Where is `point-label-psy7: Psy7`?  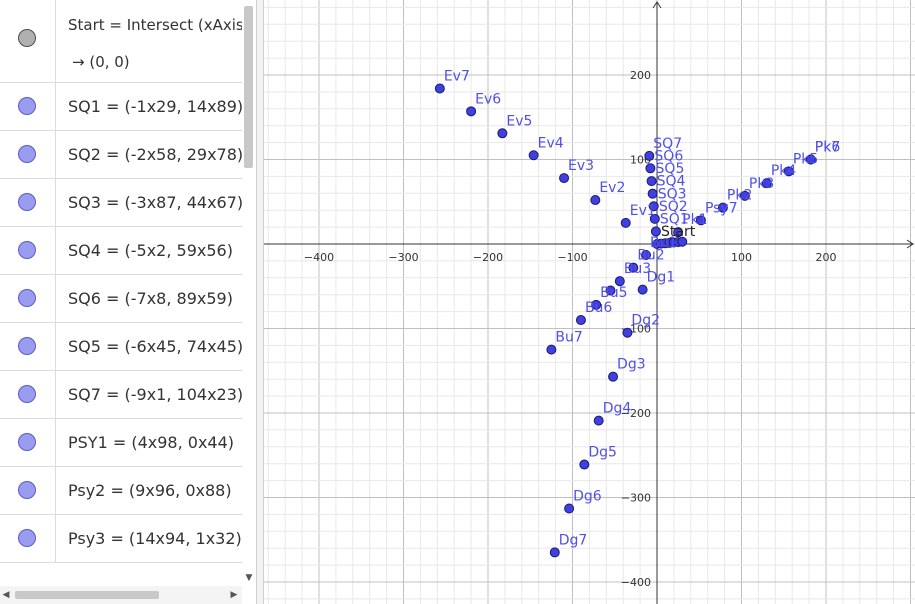 point-label-psy7: Psy7 is located at coordinates (721, 208).